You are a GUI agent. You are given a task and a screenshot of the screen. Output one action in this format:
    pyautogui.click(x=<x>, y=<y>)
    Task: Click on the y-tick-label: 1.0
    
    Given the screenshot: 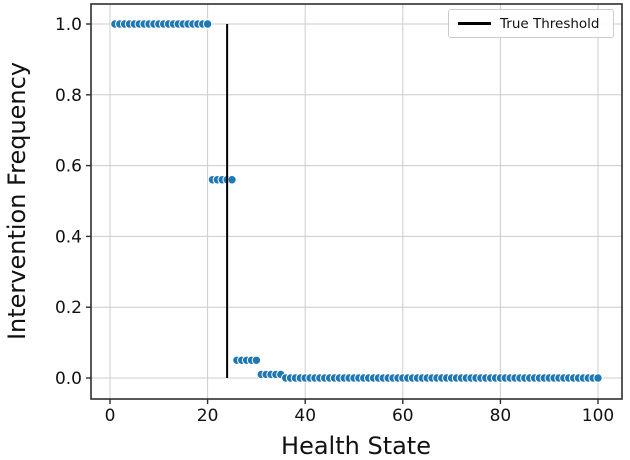 What is the action you would take?
    pyautogui.click(x=68, y=25)
    